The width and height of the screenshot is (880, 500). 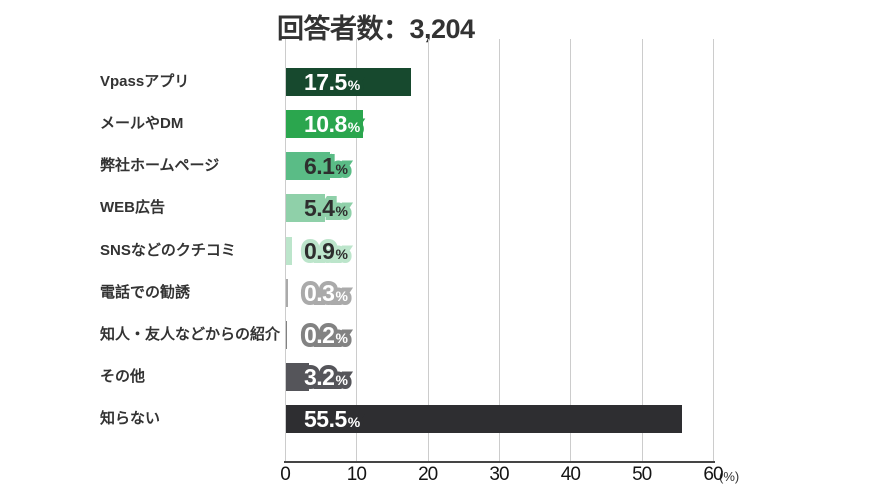 I want to click on value-label: 0.2% 0.2%, so click(x=326, y=335).